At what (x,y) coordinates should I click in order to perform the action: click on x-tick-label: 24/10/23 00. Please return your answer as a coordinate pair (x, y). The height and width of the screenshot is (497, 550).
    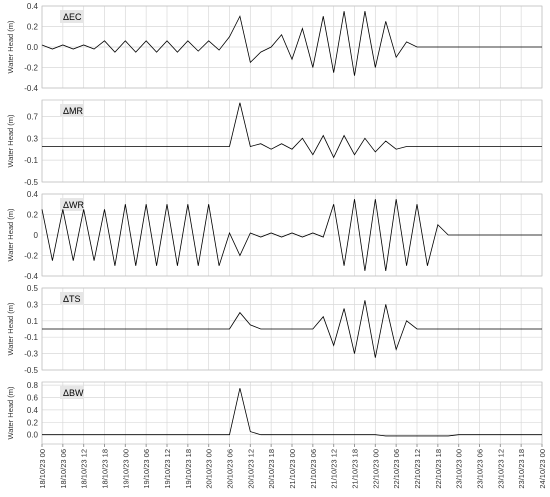
    Looking at the image, I should click on (542, 469).